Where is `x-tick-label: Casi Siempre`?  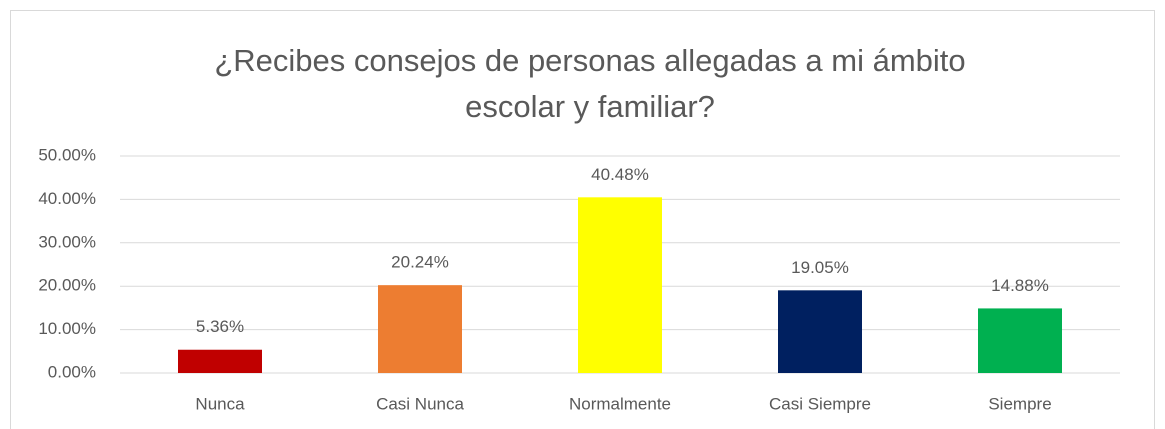 x-tick-label: Casi Siempre is located at coordinates (820, 403).